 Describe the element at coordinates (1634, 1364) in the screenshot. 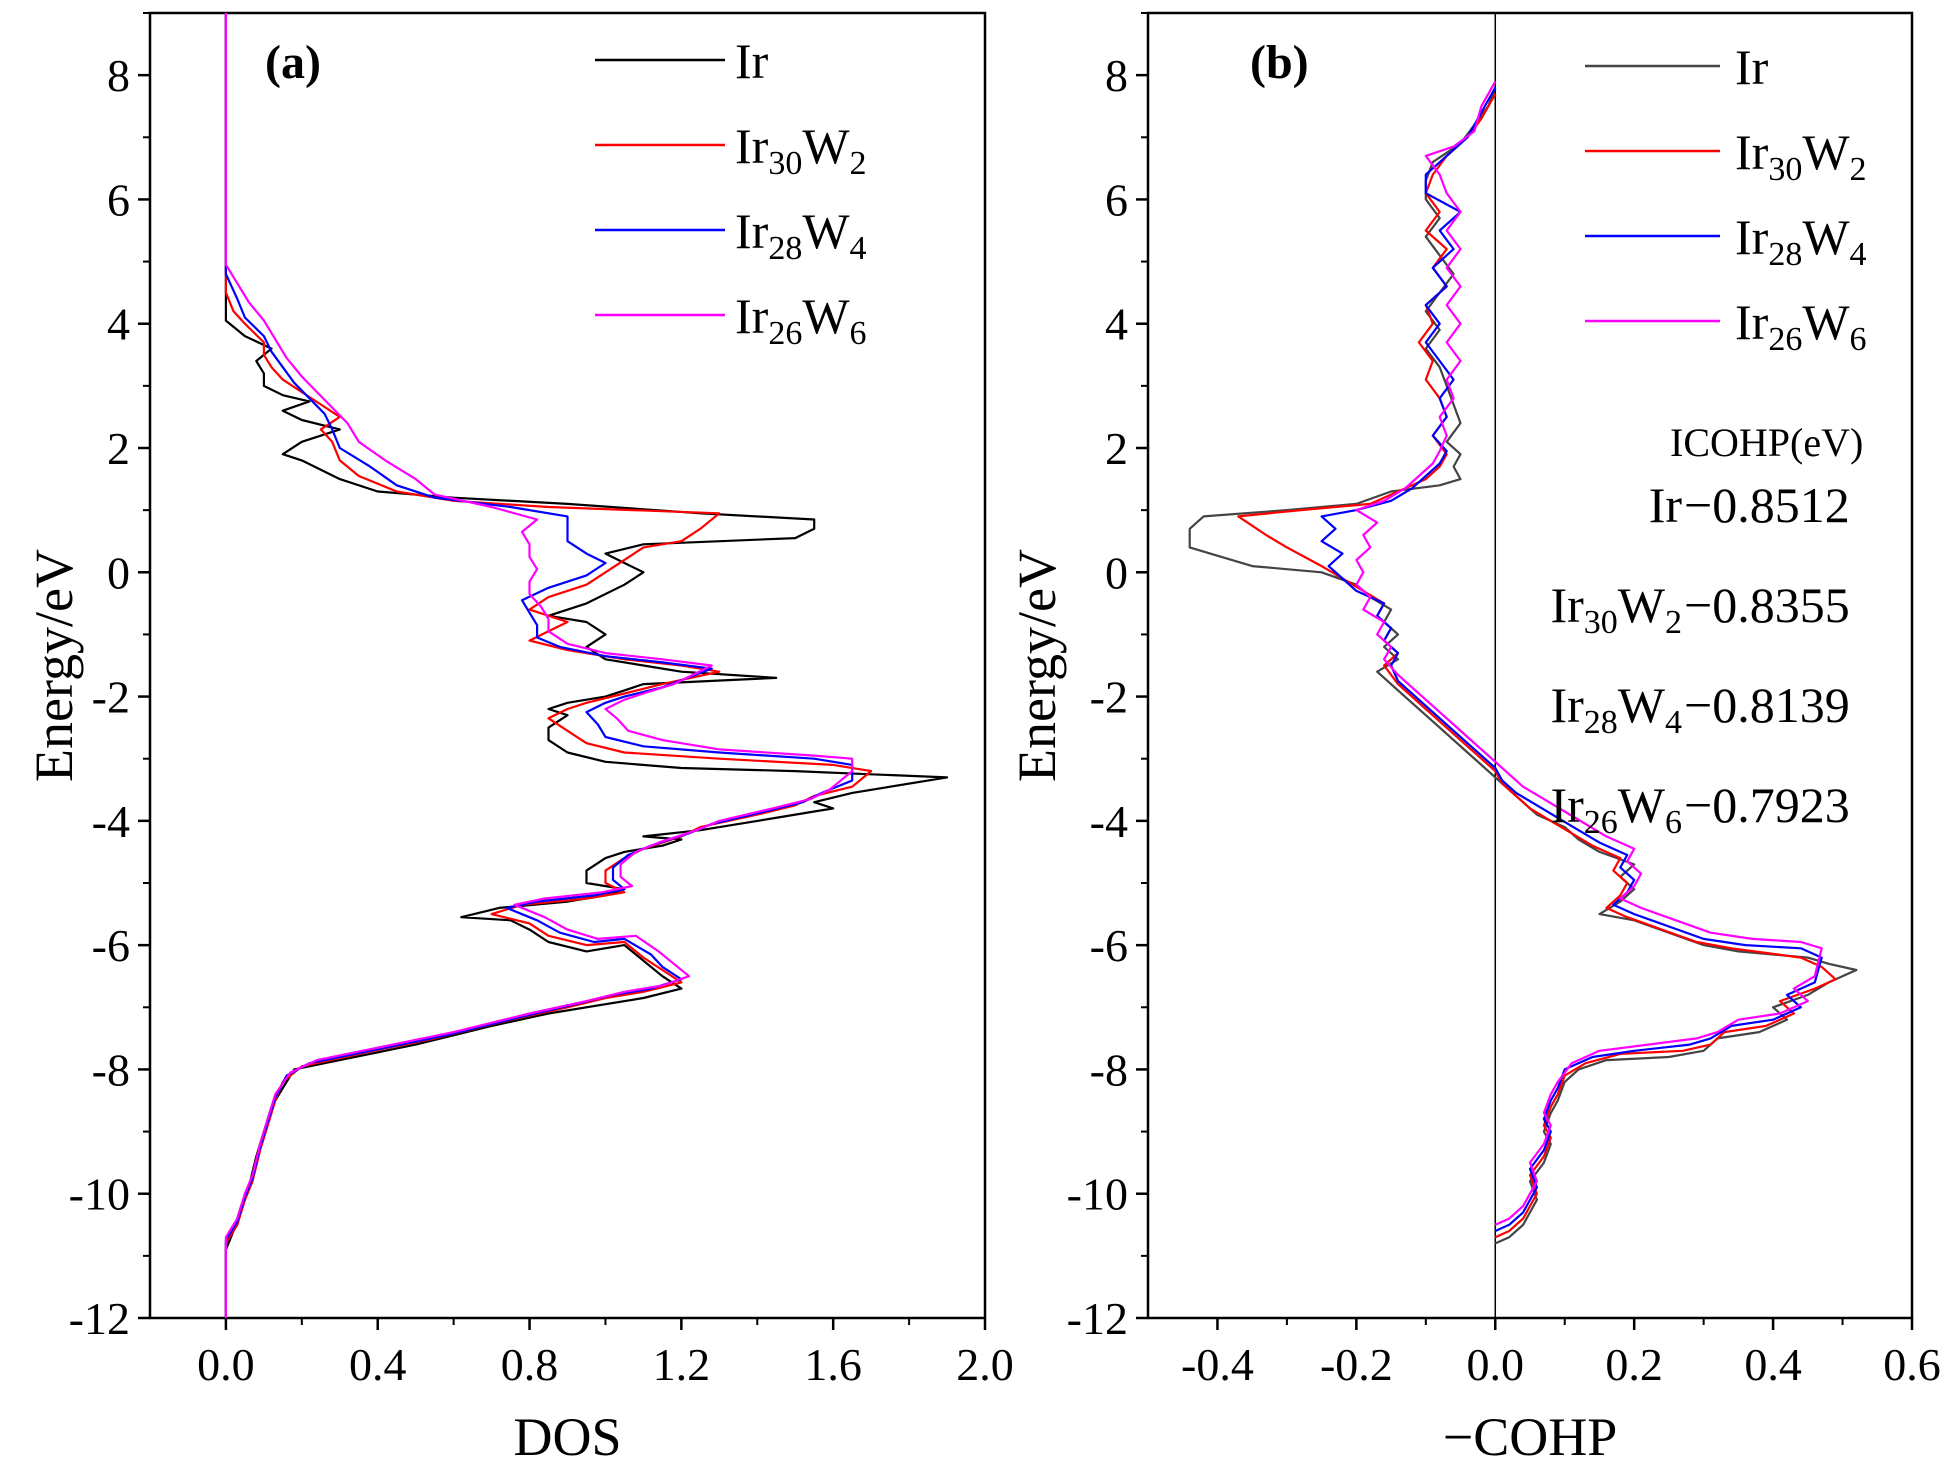

I see `x-tick-label: 0.2` at that location.